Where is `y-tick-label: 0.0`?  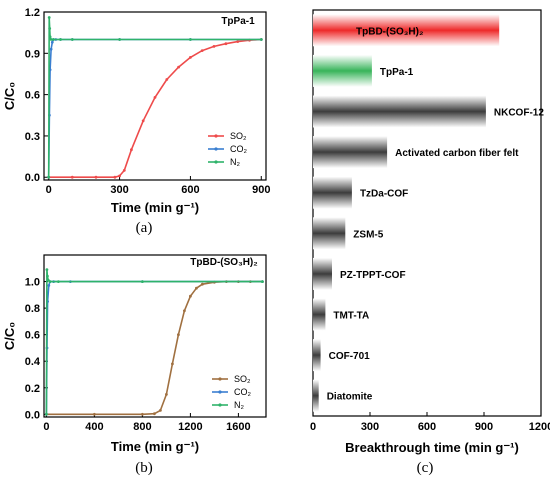 y-tick-label: 0.0 is located at coordinates (32, 178).